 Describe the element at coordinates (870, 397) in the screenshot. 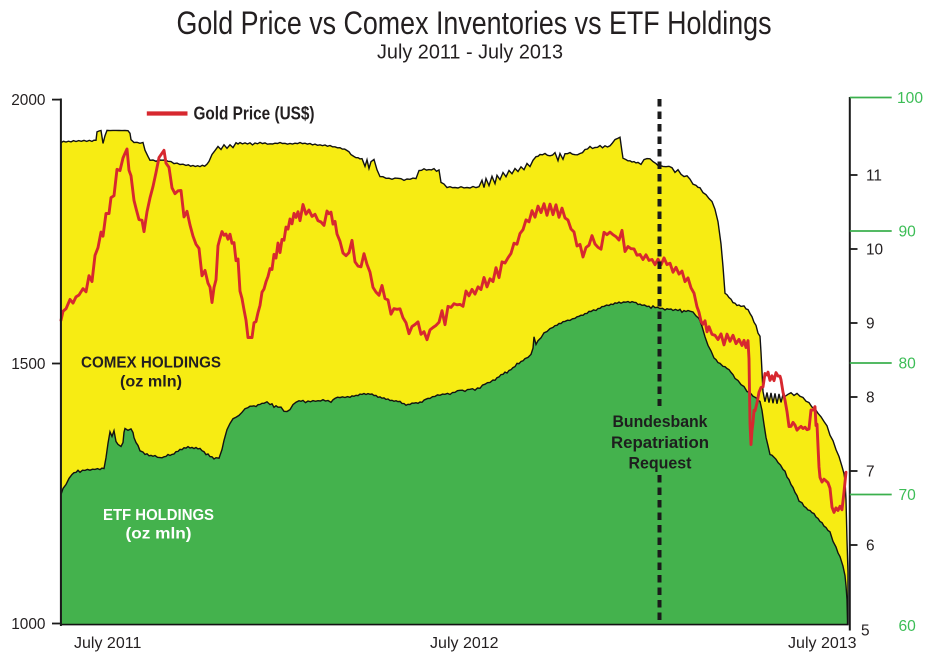

I see `svg-text: 8` at that location.